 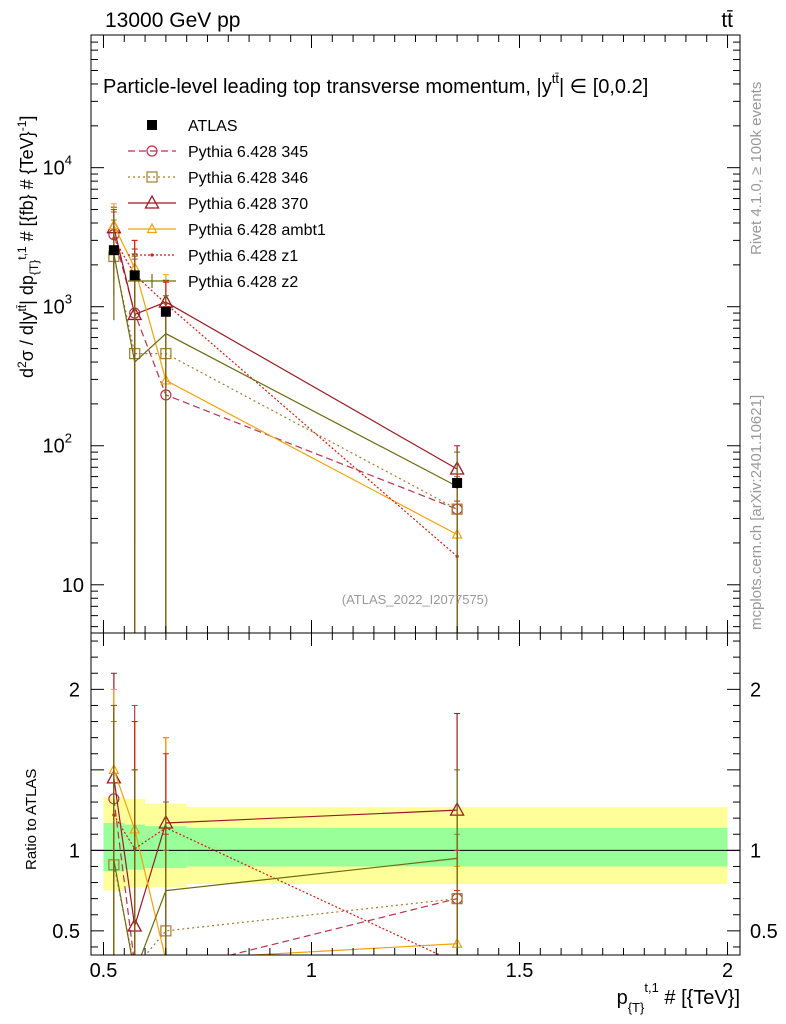 I want to click on legend-entry: Pythia 6.428 345, so click(x=218, y=152).